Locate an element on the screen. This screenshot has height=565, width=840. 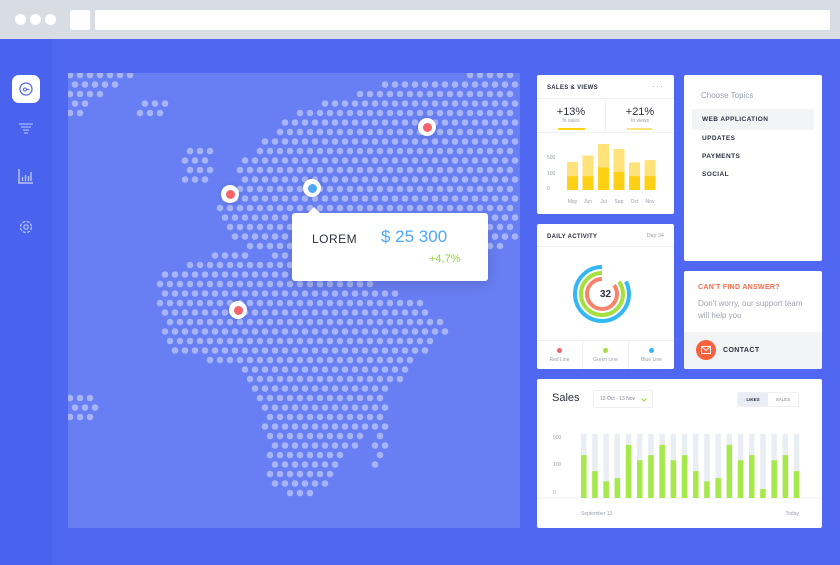
topic-social: SOCIAL is located at coordinates (715, 174).